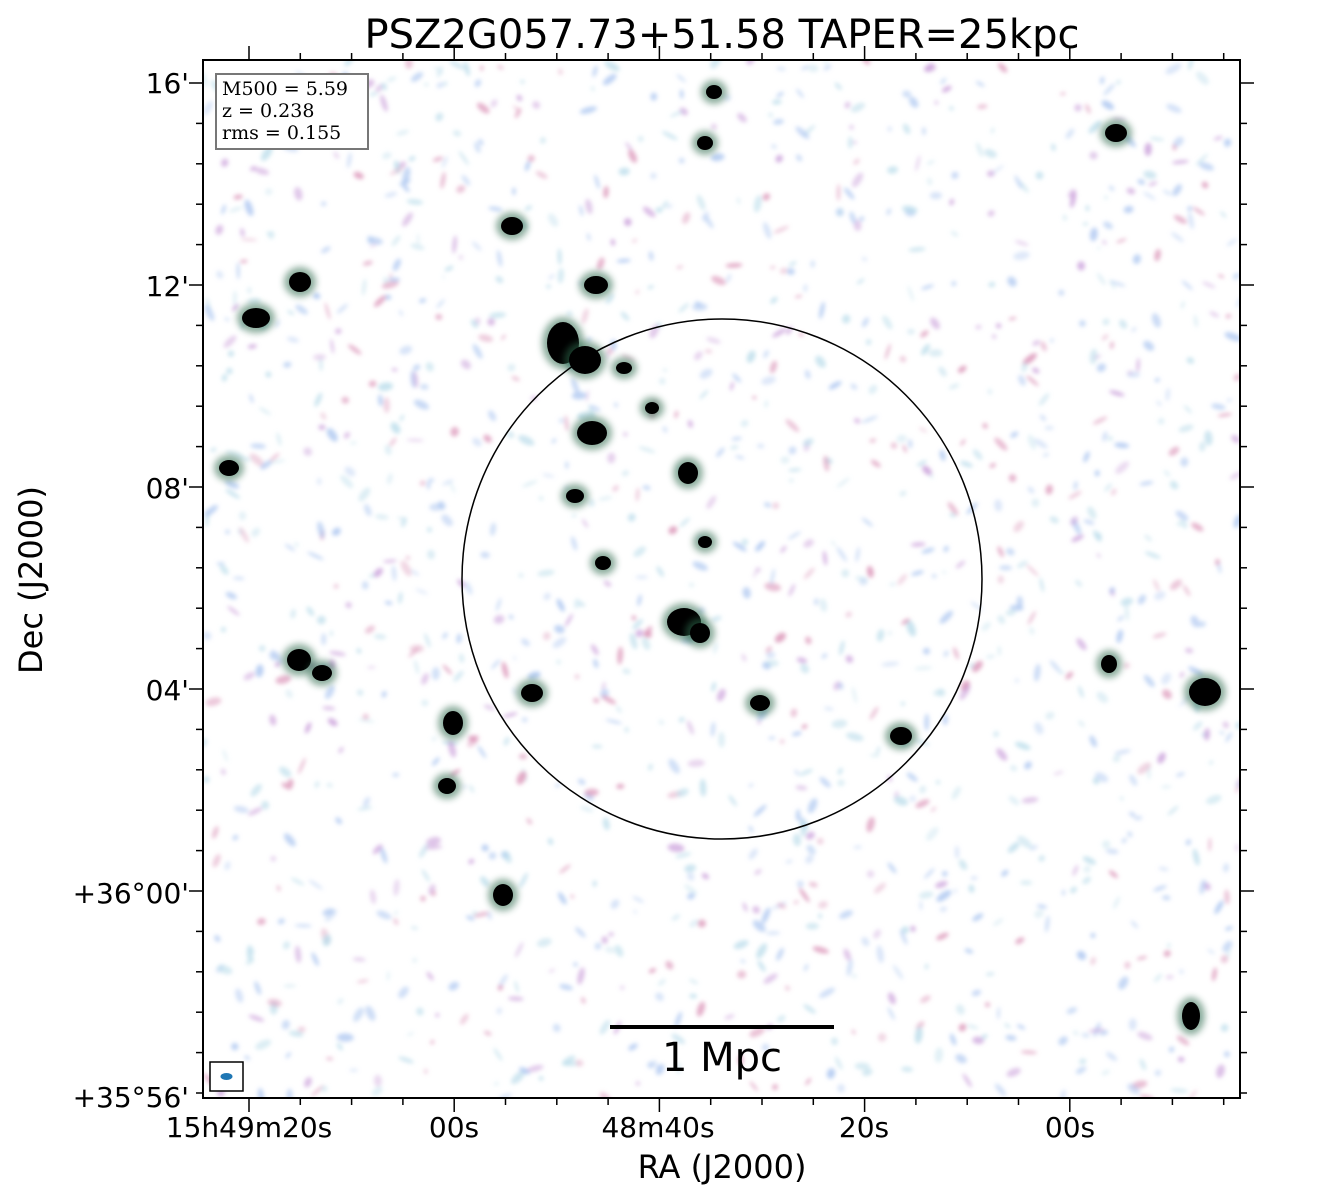 The width and height of the screenshot is (1321, 1200). What do you see at coordinates (167, 690) in the screenshot?
I see `y-tick-label: 04'` at bounding box center [167, 690].